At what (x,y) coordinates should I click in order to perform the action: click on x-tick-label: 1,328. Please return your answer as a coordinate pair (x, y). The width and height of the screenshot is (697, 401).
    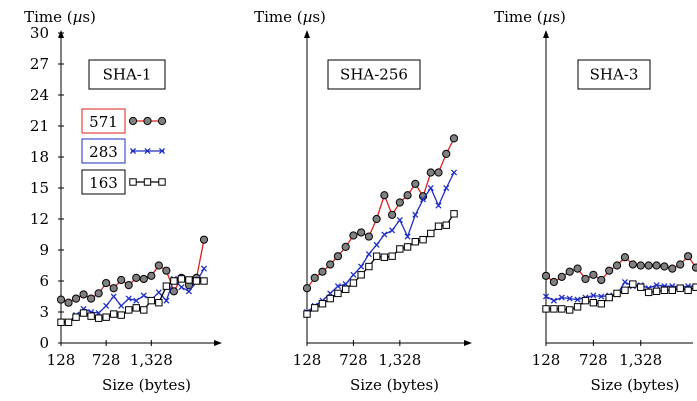
    Looking at the image, I should click on (151, 360).